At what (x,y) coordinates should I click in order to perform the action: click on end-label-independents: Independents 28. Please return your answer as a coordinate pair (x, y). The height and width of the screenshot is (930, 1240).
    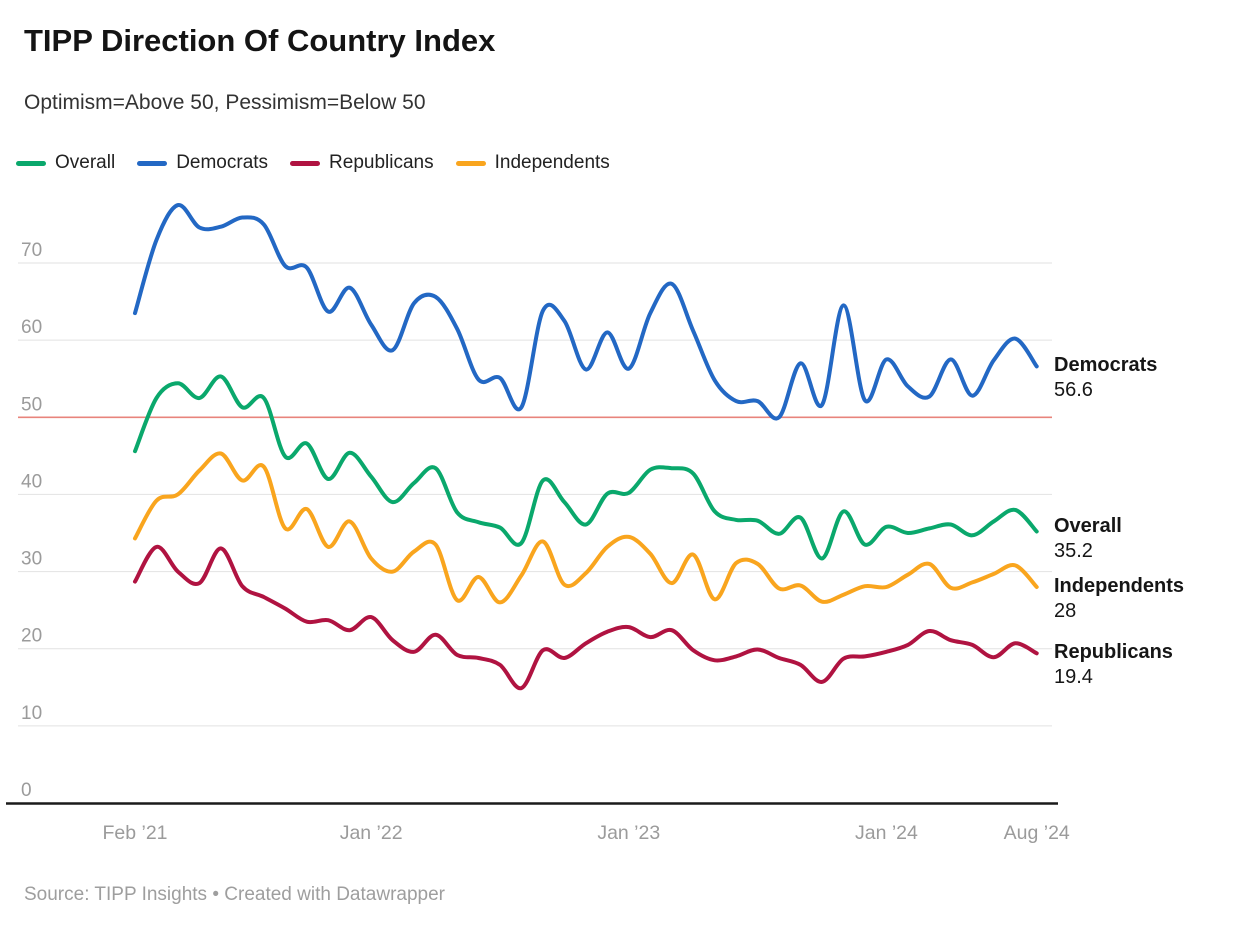
    Looking at the image, I should click on (1144, 599).